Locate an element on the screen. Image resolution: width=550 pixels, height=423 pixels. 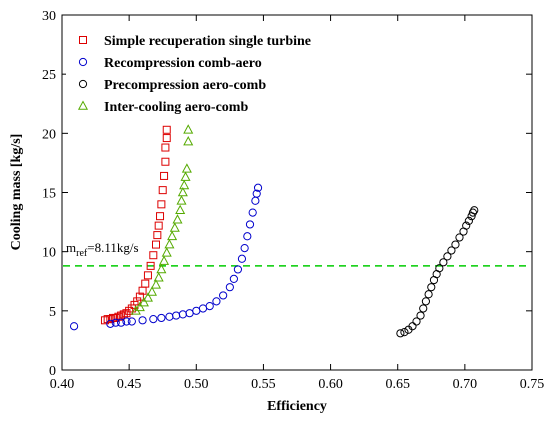
legend-label: Inter-cooling aero-comb is located at coordinates (176, 107).